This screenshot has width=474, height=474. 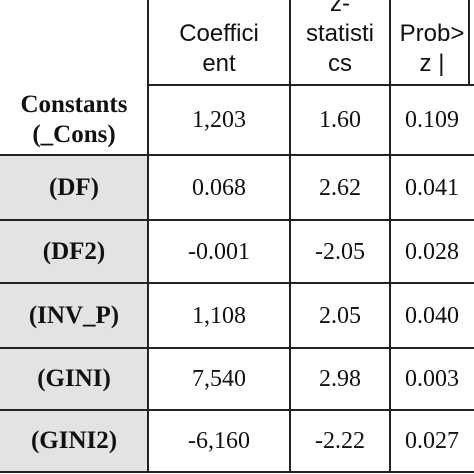 I want to click on data-cell: 2.62, so click(x=340, y=187).